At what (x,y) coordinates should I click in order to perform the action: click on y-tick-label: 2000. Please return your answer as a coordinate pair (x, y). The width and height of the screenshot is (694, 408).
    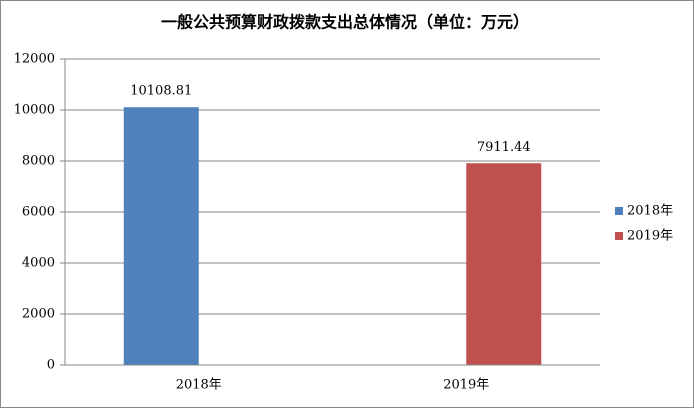
    Looking at the image, I should click on (38, 314).